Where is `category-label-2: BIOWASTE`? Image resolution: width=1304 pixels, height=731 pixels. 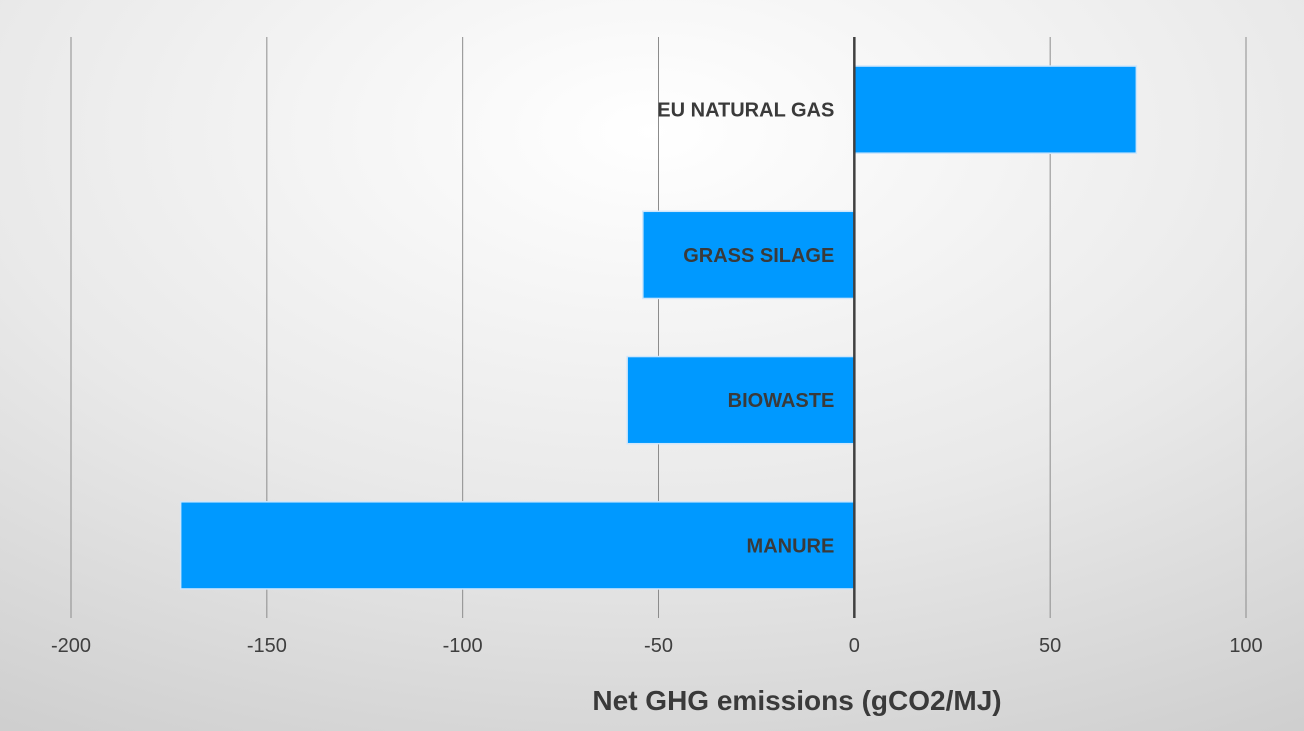
category-label-2: BIOWASTE is located at coordinates (781, 401).